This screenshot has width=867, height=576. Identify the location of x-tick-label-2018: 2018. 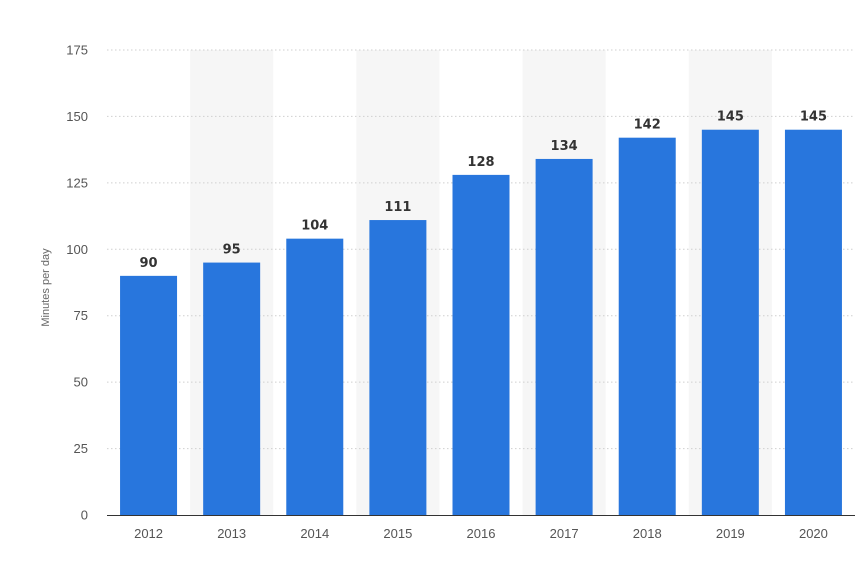
(647, 533).